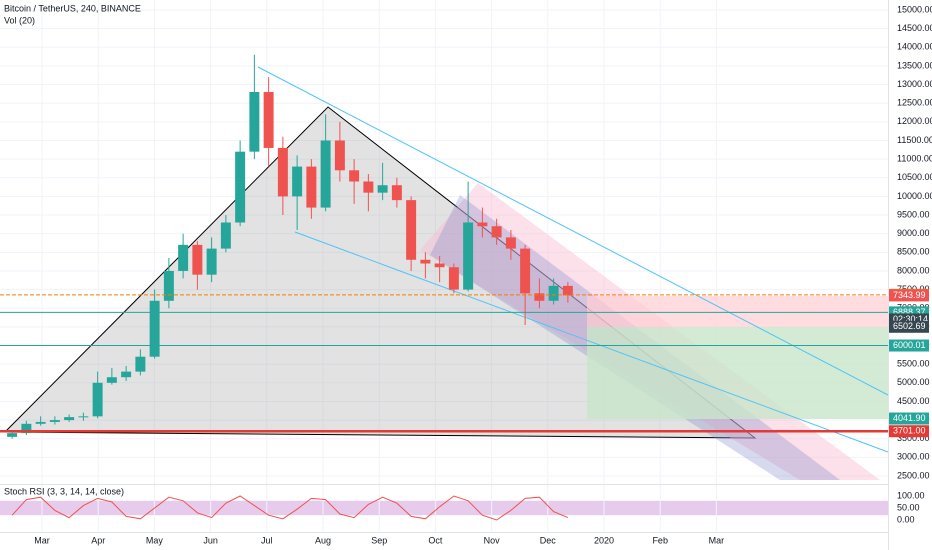 This screenshot has height=550, width=932. What do you see at coordinates (98, 540) in the screenshot?
I see `x-tick-label: Apr` at bounding box center [98, 540].